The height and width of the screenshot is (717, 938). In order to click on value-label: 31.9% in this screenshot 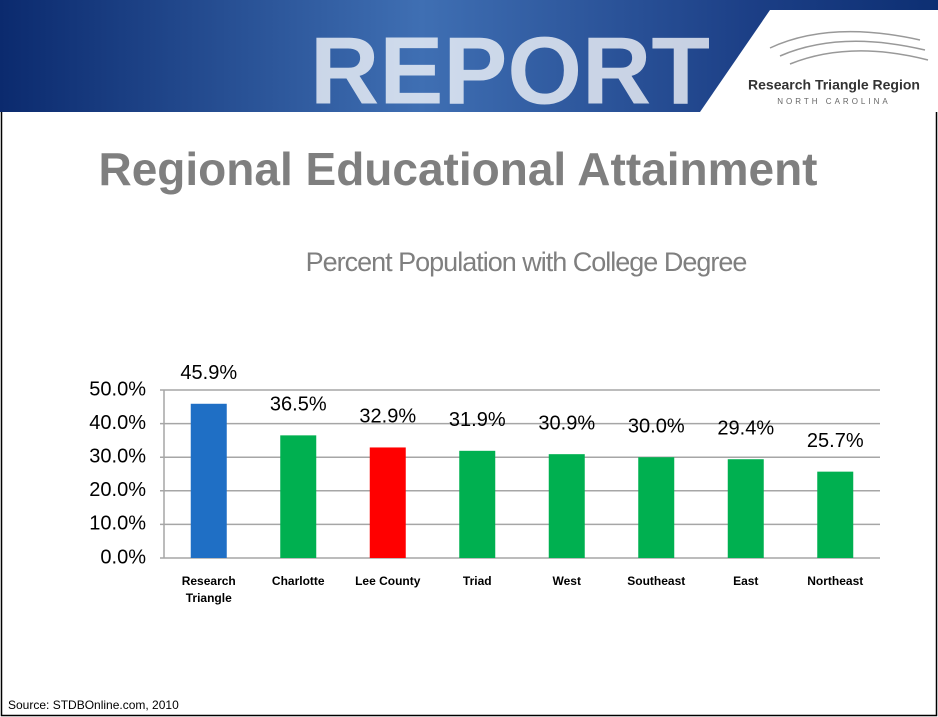, I will do `click(477, 420)`.